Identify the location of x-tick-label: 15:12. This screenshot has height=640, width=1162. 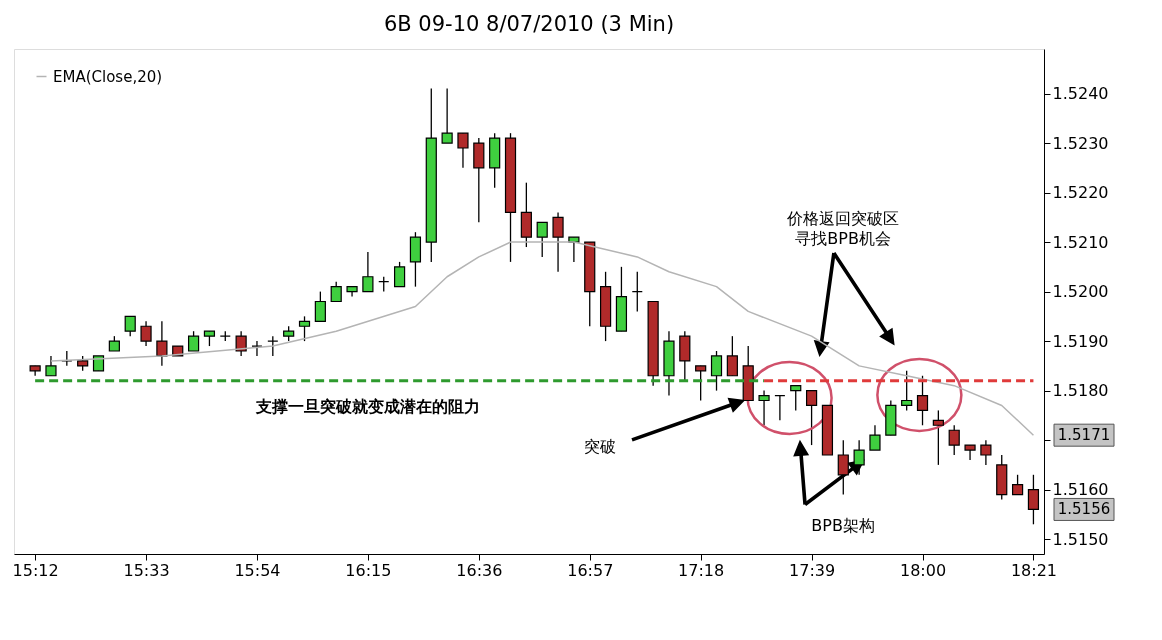
(35, 570).